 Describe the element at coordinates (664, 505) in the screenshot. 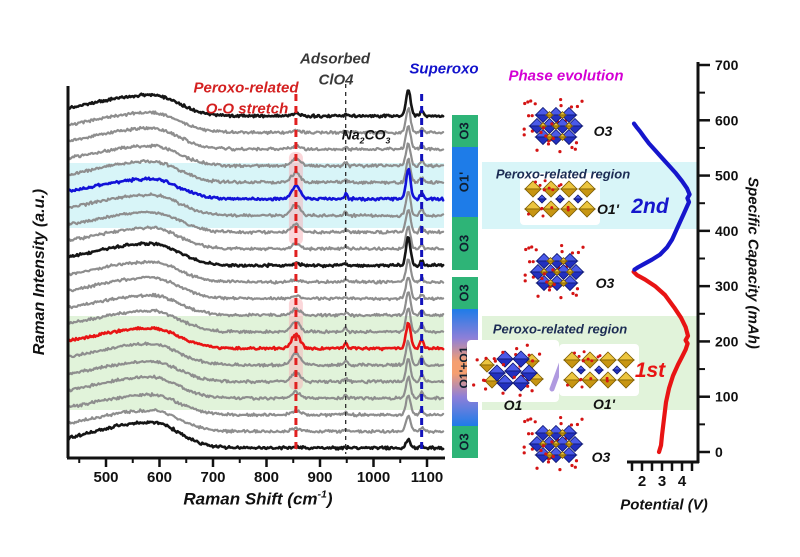

I see `potential-axis-title: Potential (V)` at that location.